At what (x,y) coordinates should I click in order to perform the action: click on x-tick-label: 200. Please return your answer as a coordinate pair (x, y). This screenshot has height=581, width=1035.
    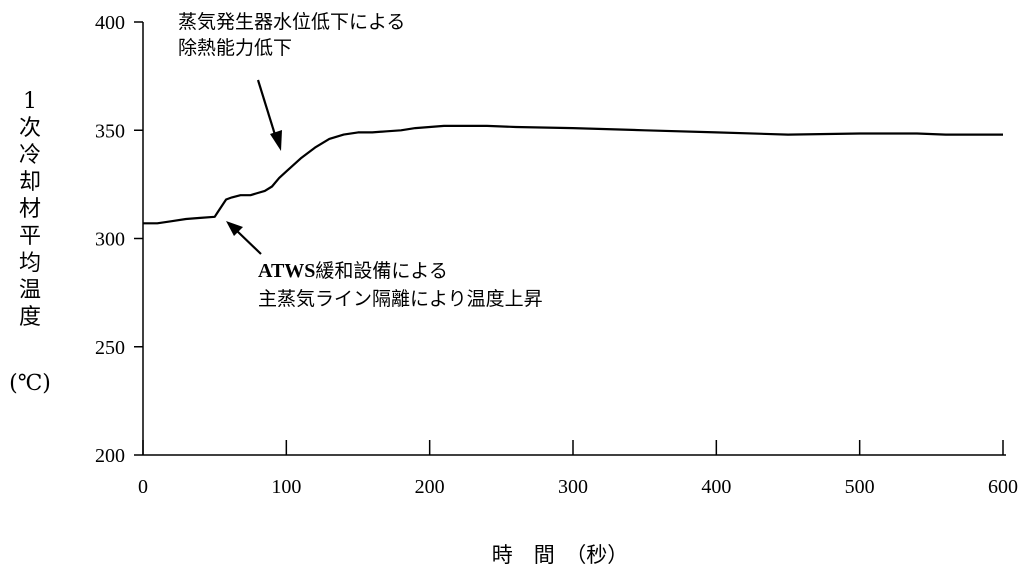
    Looking at the image, I should click on (430, 487).